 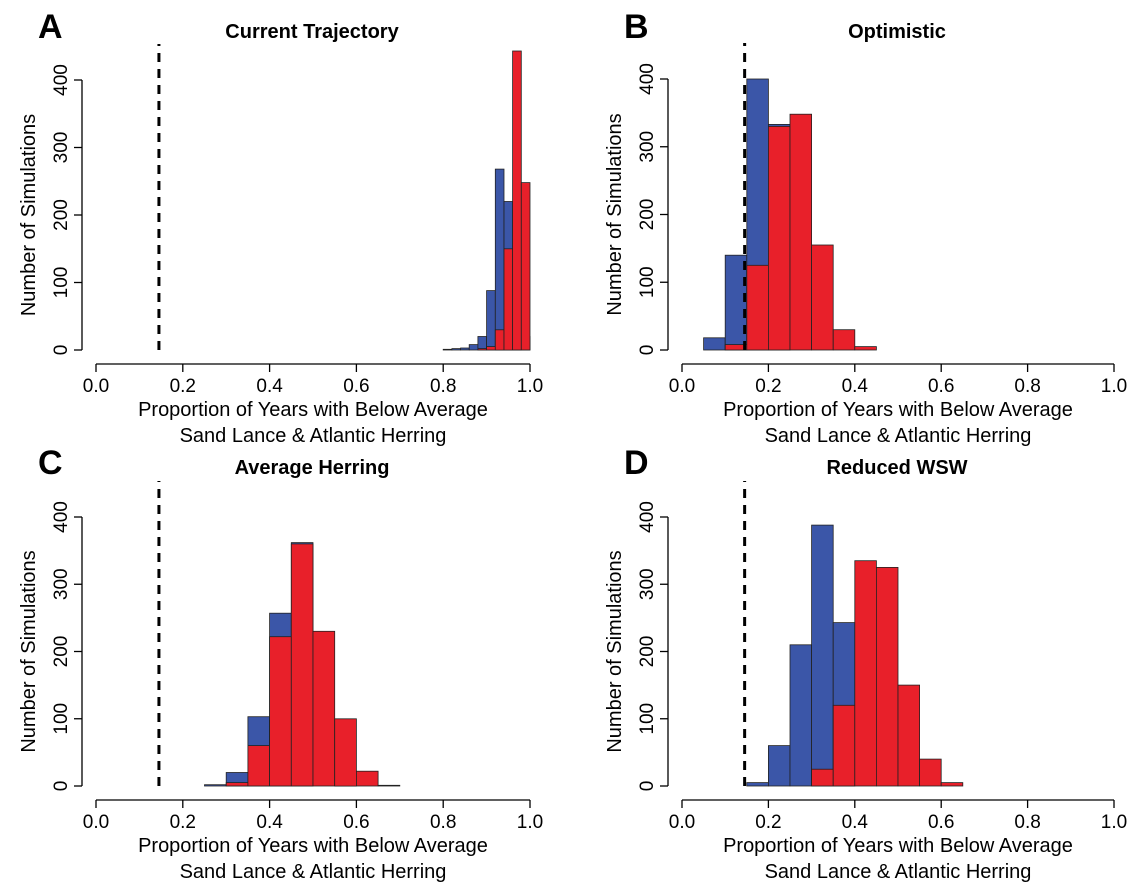 I want to click on panel-title: Optimistic, so click(x=897, y=32).